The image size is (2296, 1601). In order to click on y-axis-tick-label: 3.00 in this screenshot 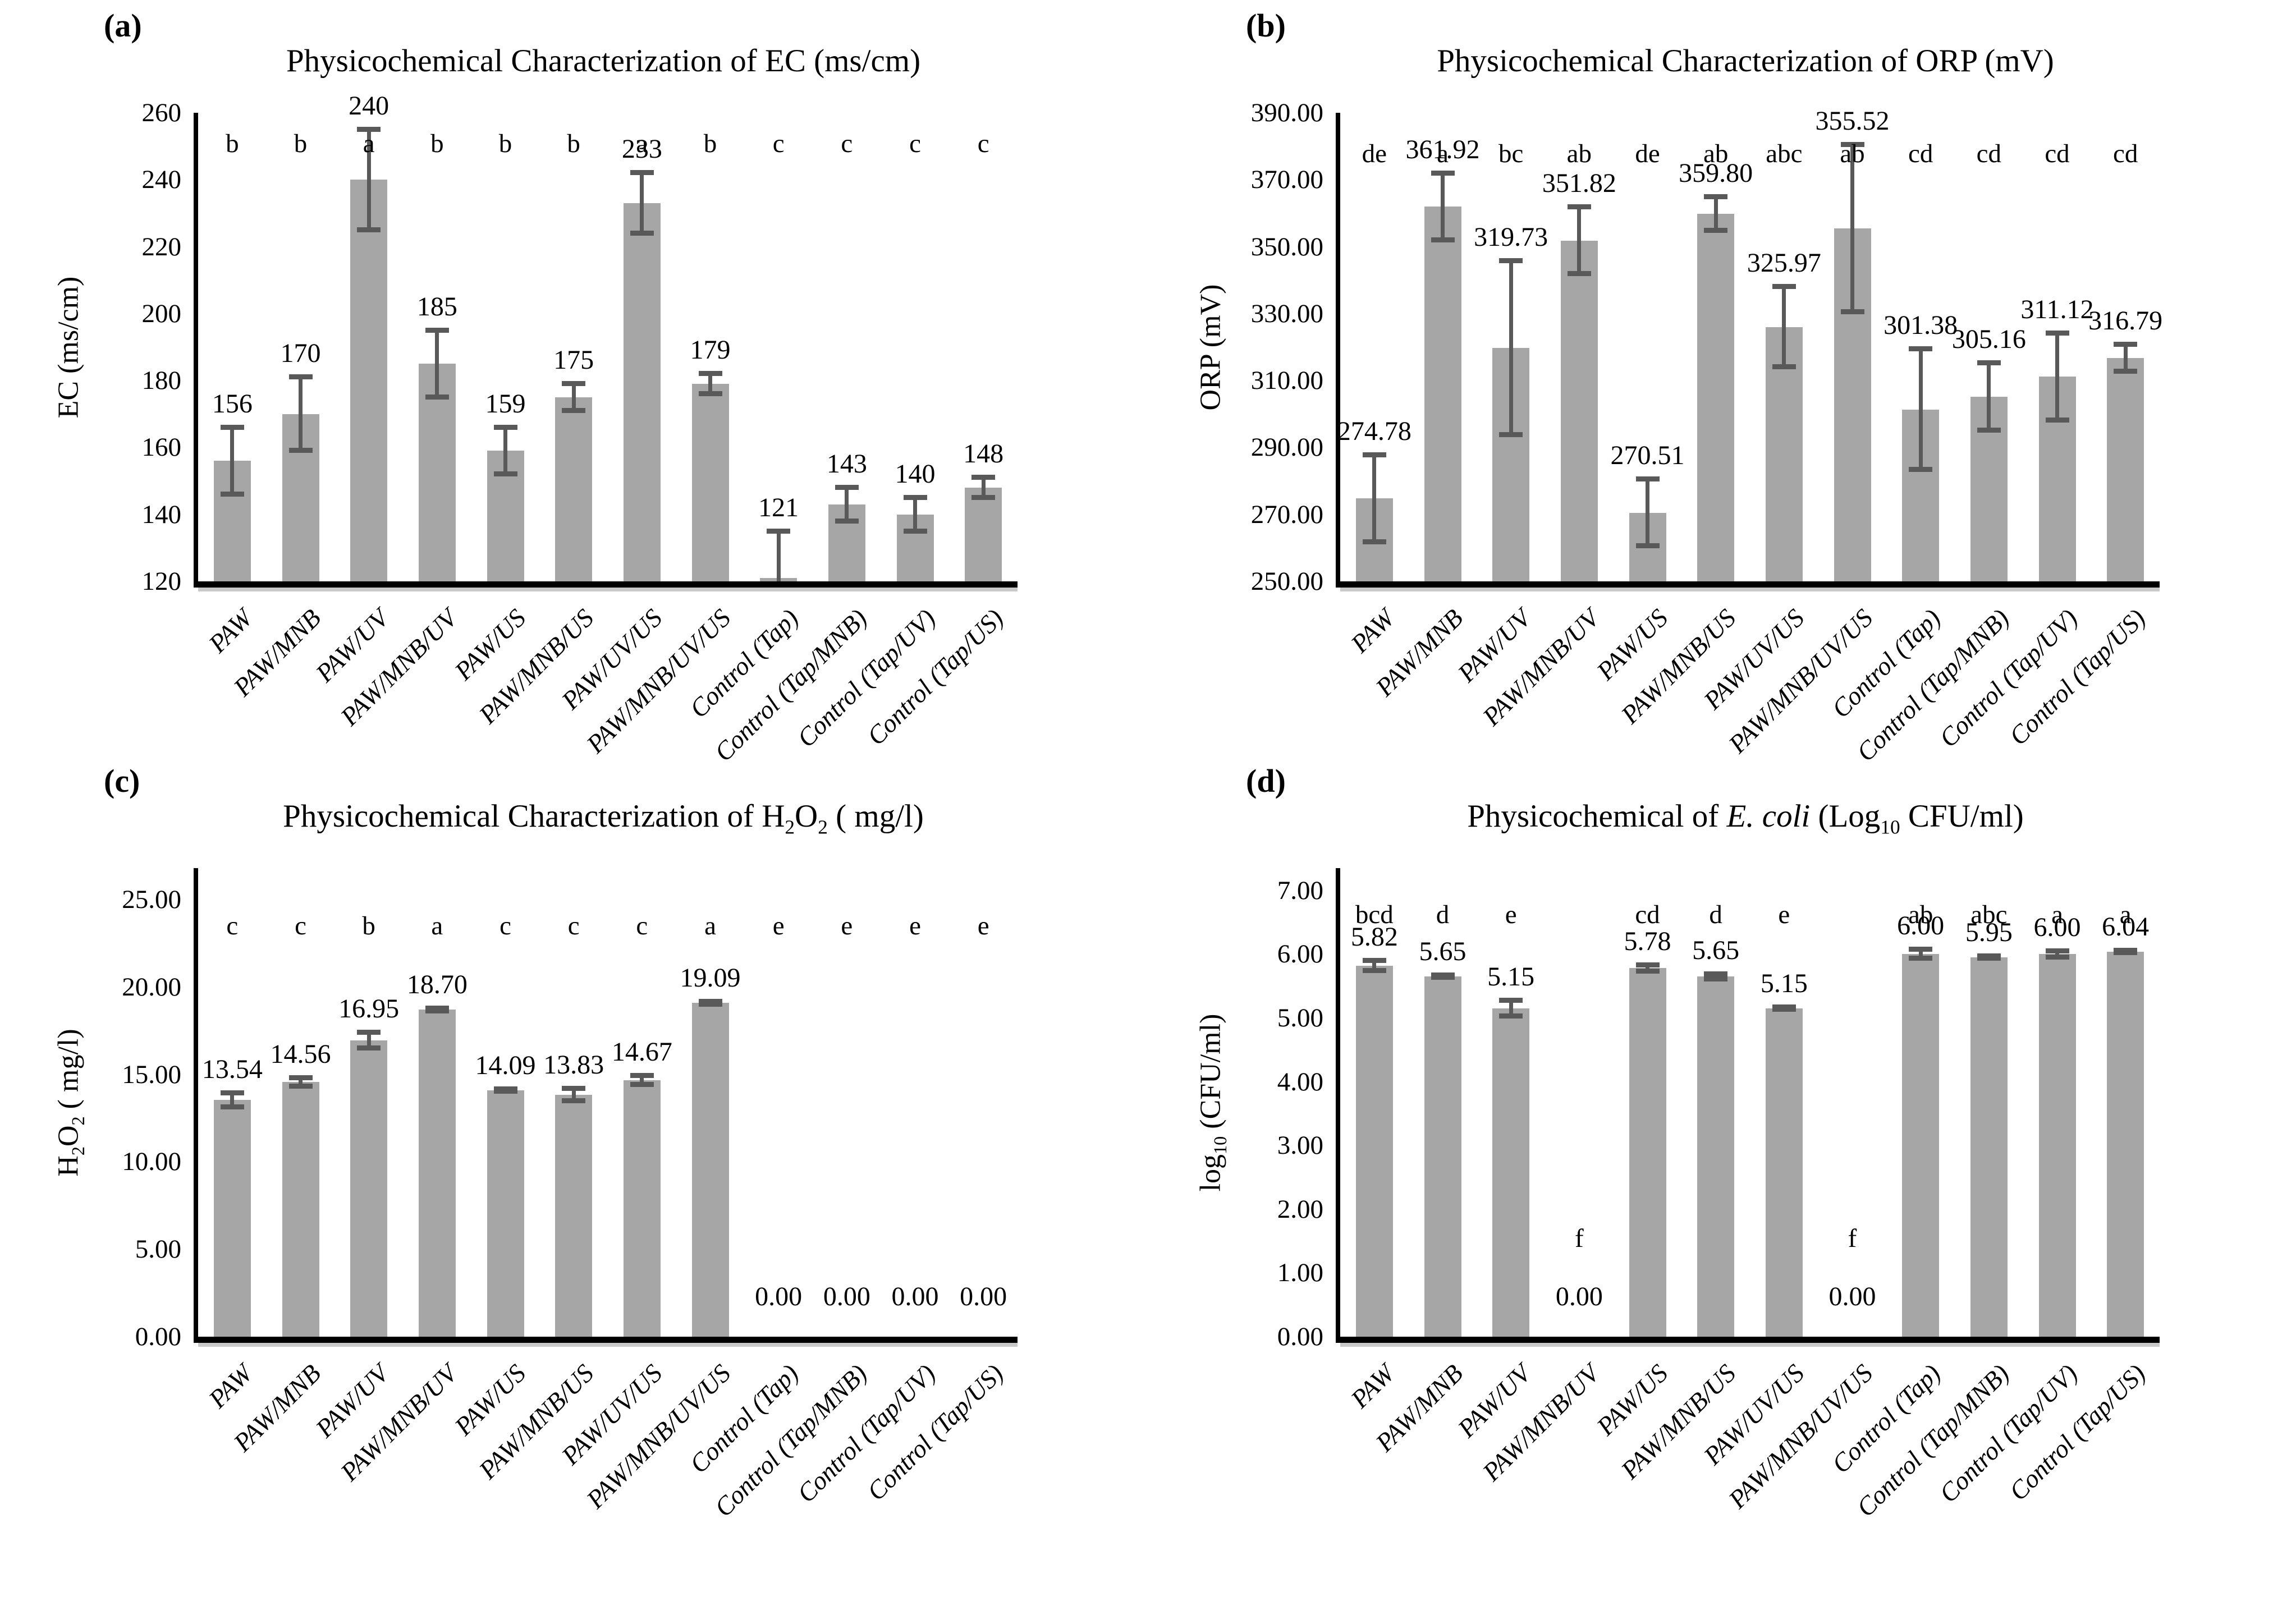, I will do `click(1300, 1146)`.